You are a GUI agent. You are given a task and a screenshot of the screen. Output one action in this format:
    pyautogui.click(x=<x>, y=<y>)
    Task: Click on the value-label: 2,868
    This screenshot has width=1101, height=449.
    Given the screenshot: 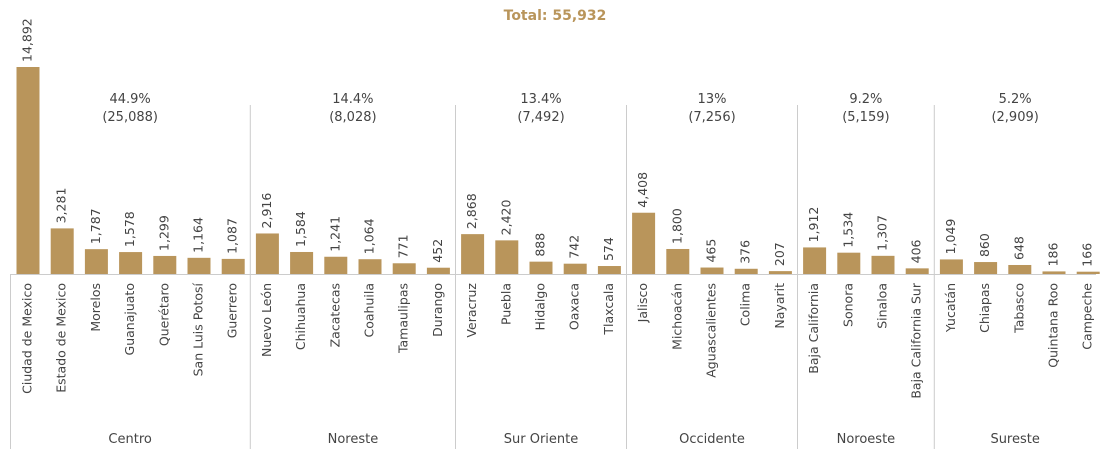 What is the action you would take?
    pyautogui.click(x=471, y=211)
    